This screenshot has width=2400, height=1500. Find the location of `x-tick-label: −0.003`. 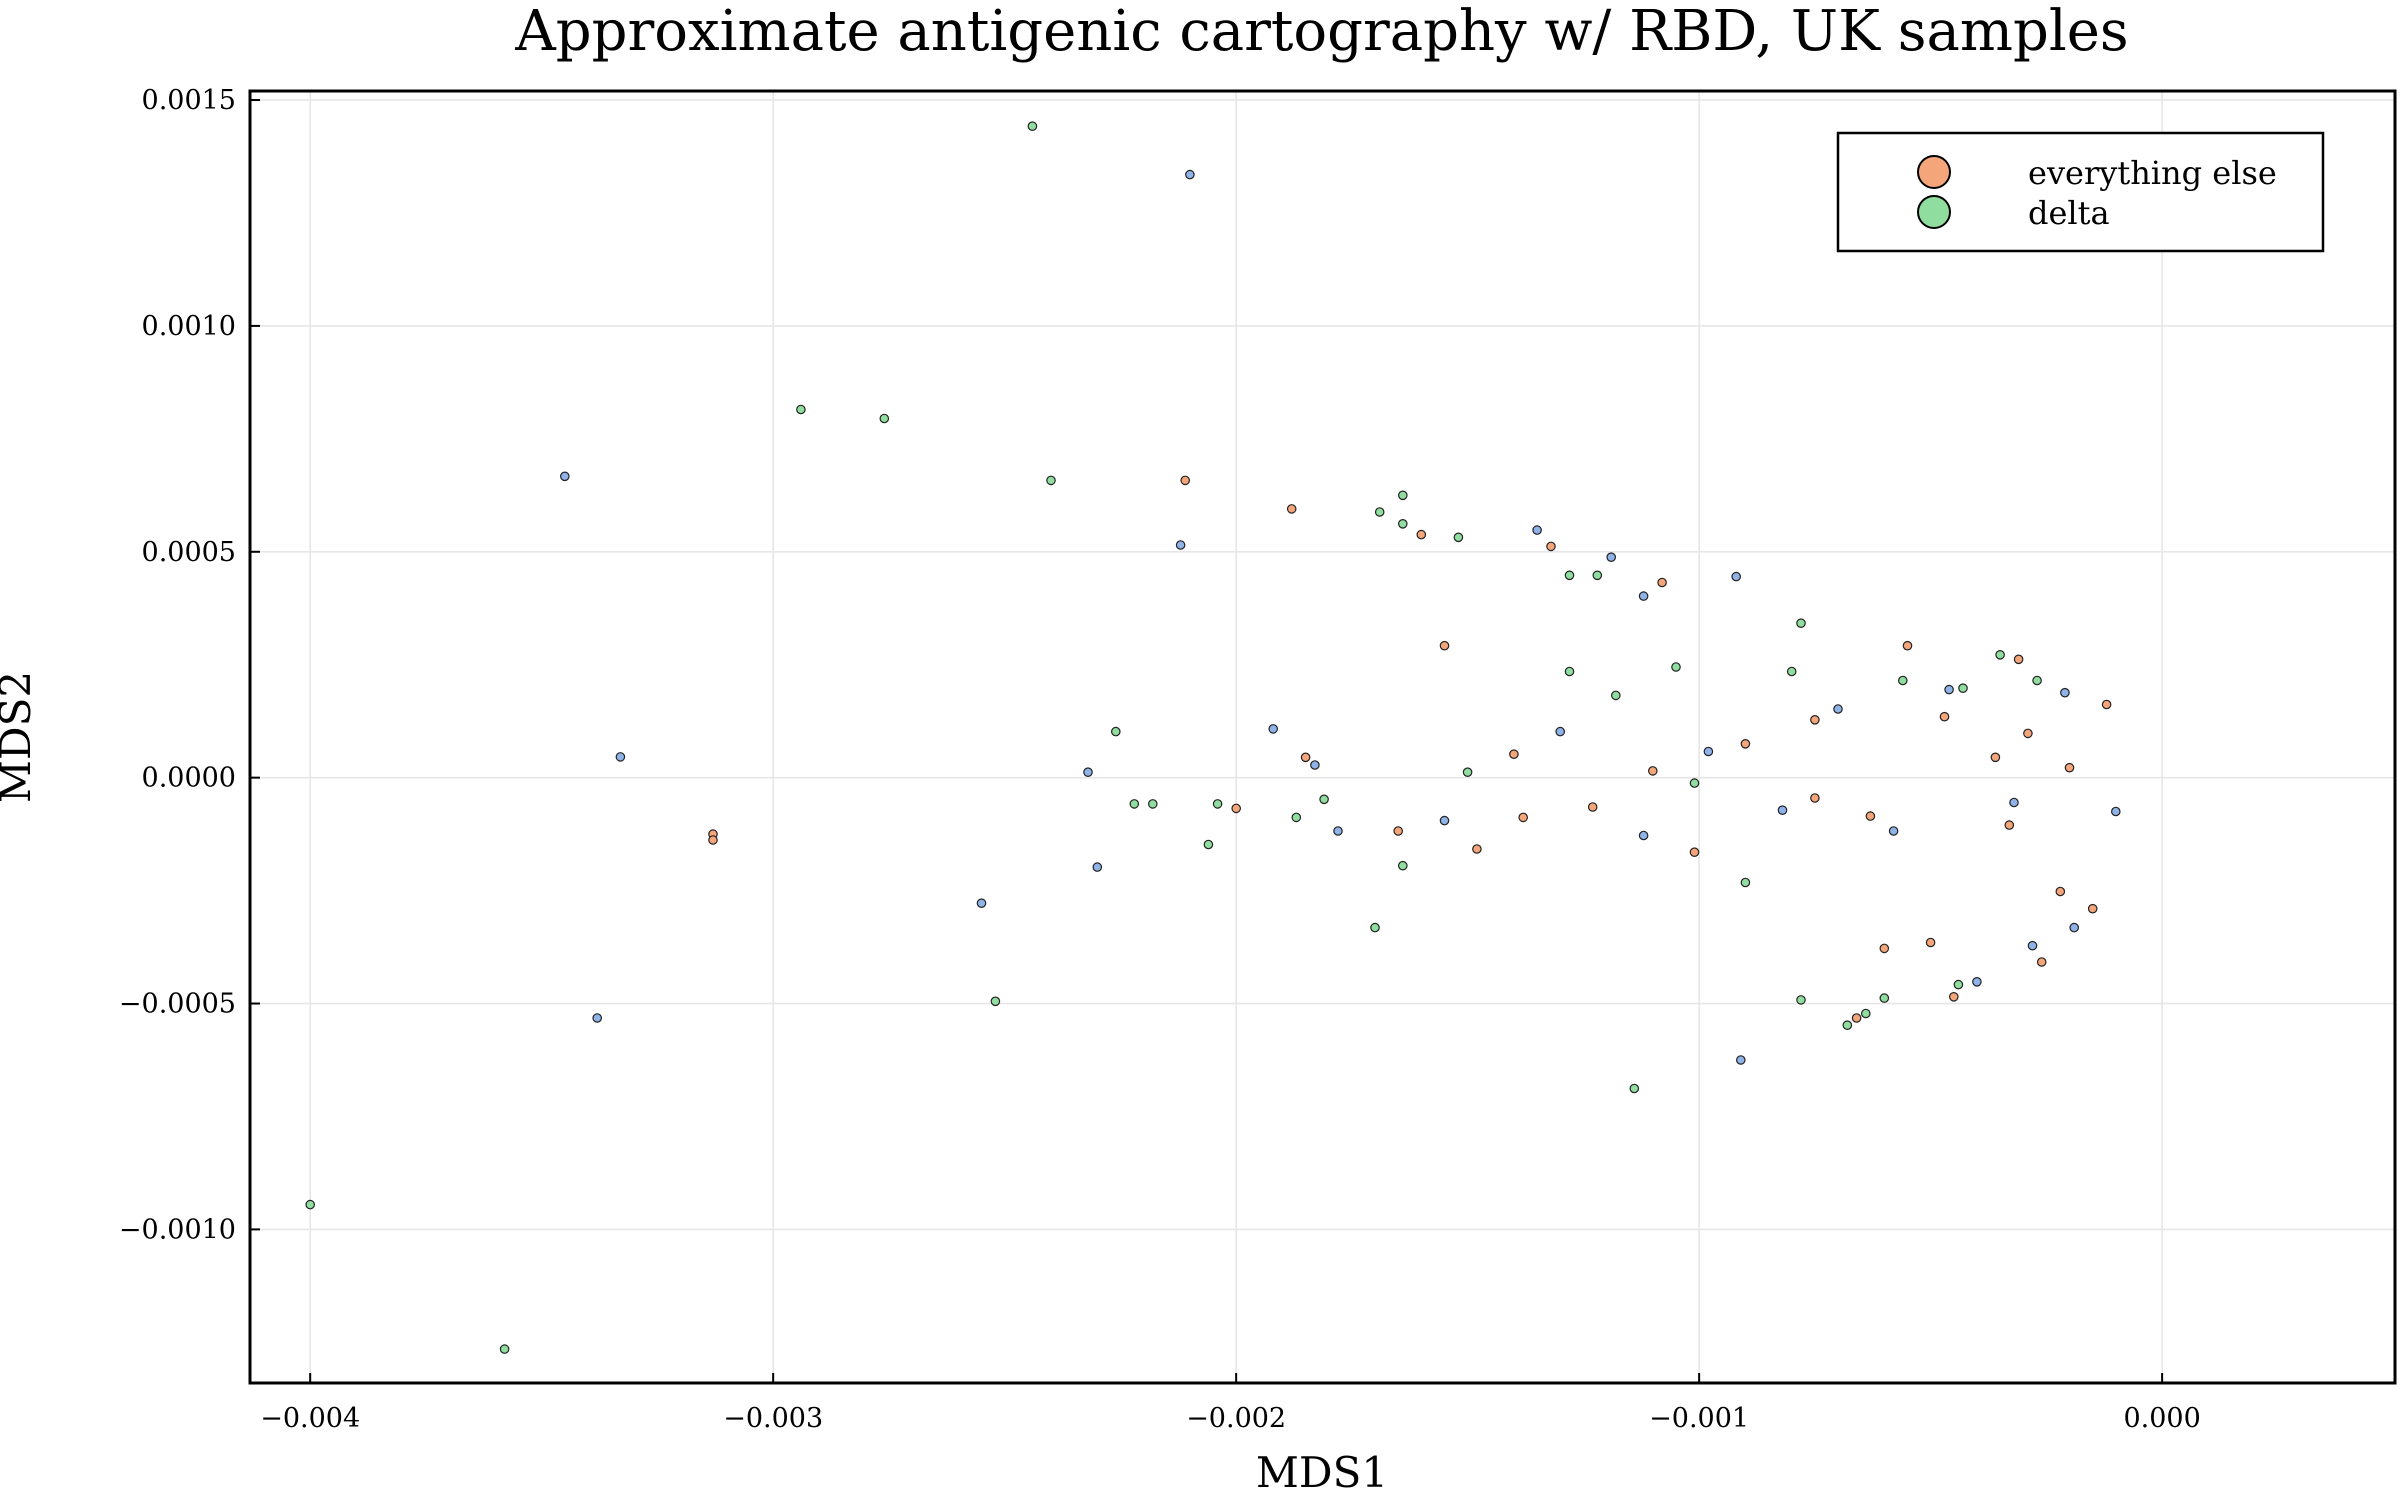

x-tick-label: −0.003 is located at coordinates (773, 1418).